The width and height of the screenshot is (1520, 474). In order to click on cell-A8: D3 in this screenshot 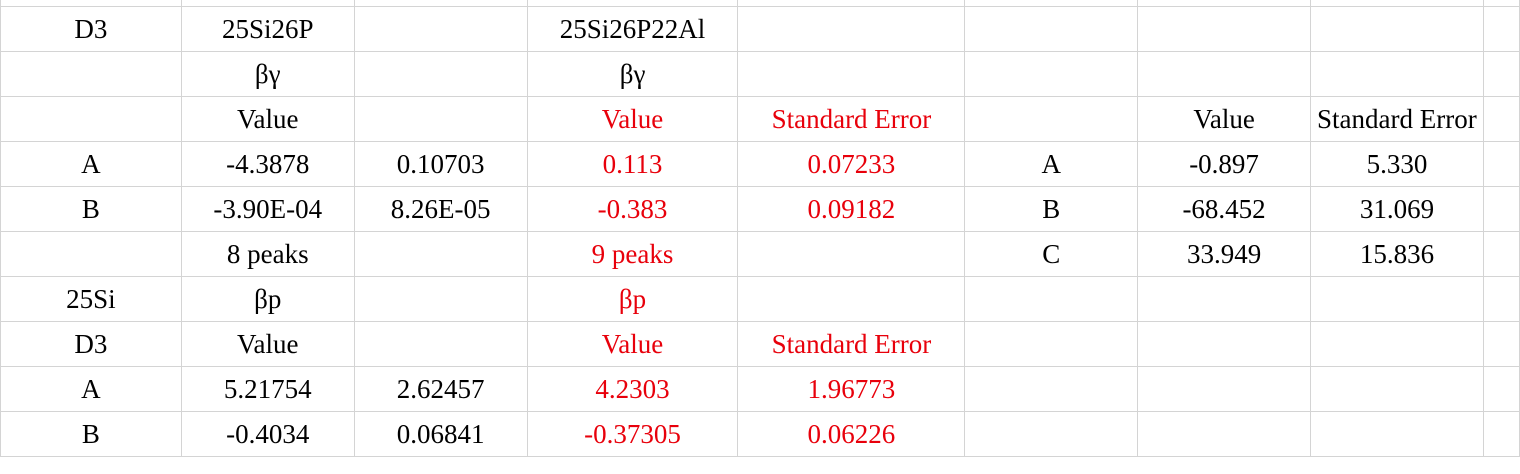, I will do `click(91, 344)`.